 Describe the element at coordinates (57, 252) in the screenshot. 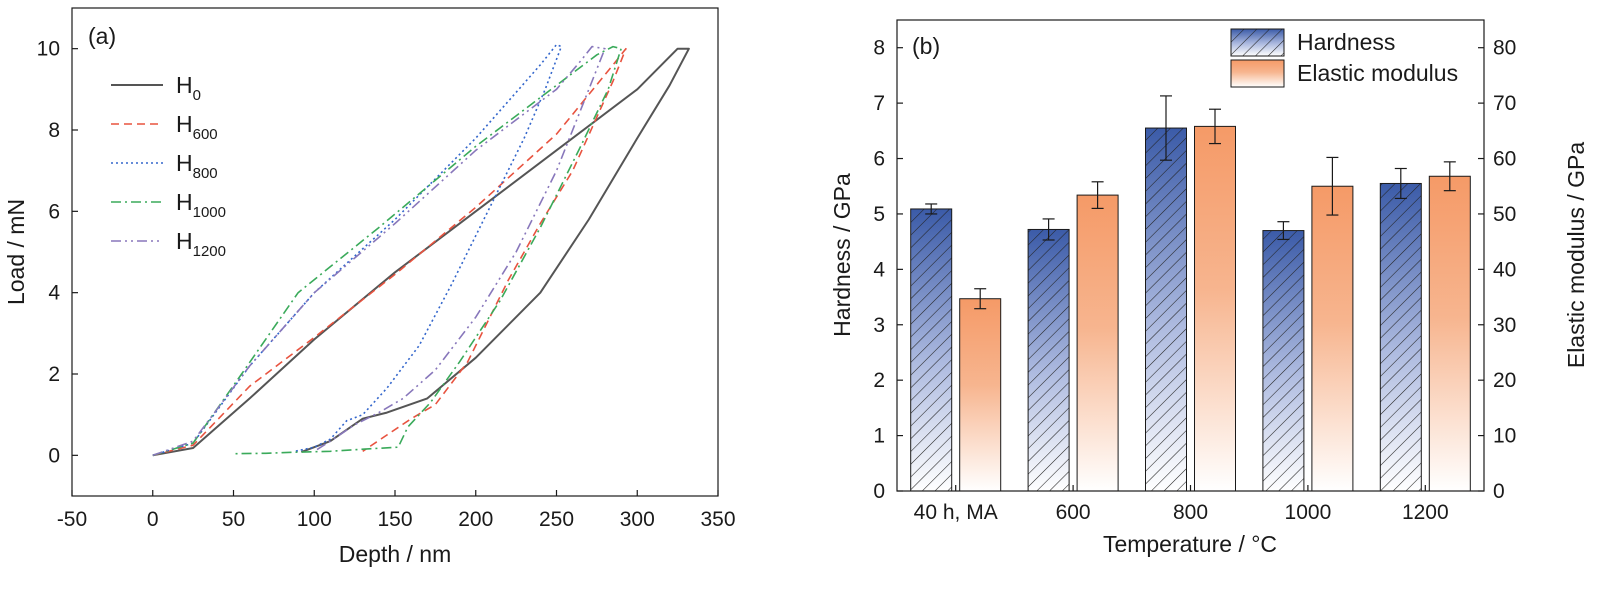

I see `panel-a-y-ticks: 0 2 4 6 8 10` at that location.